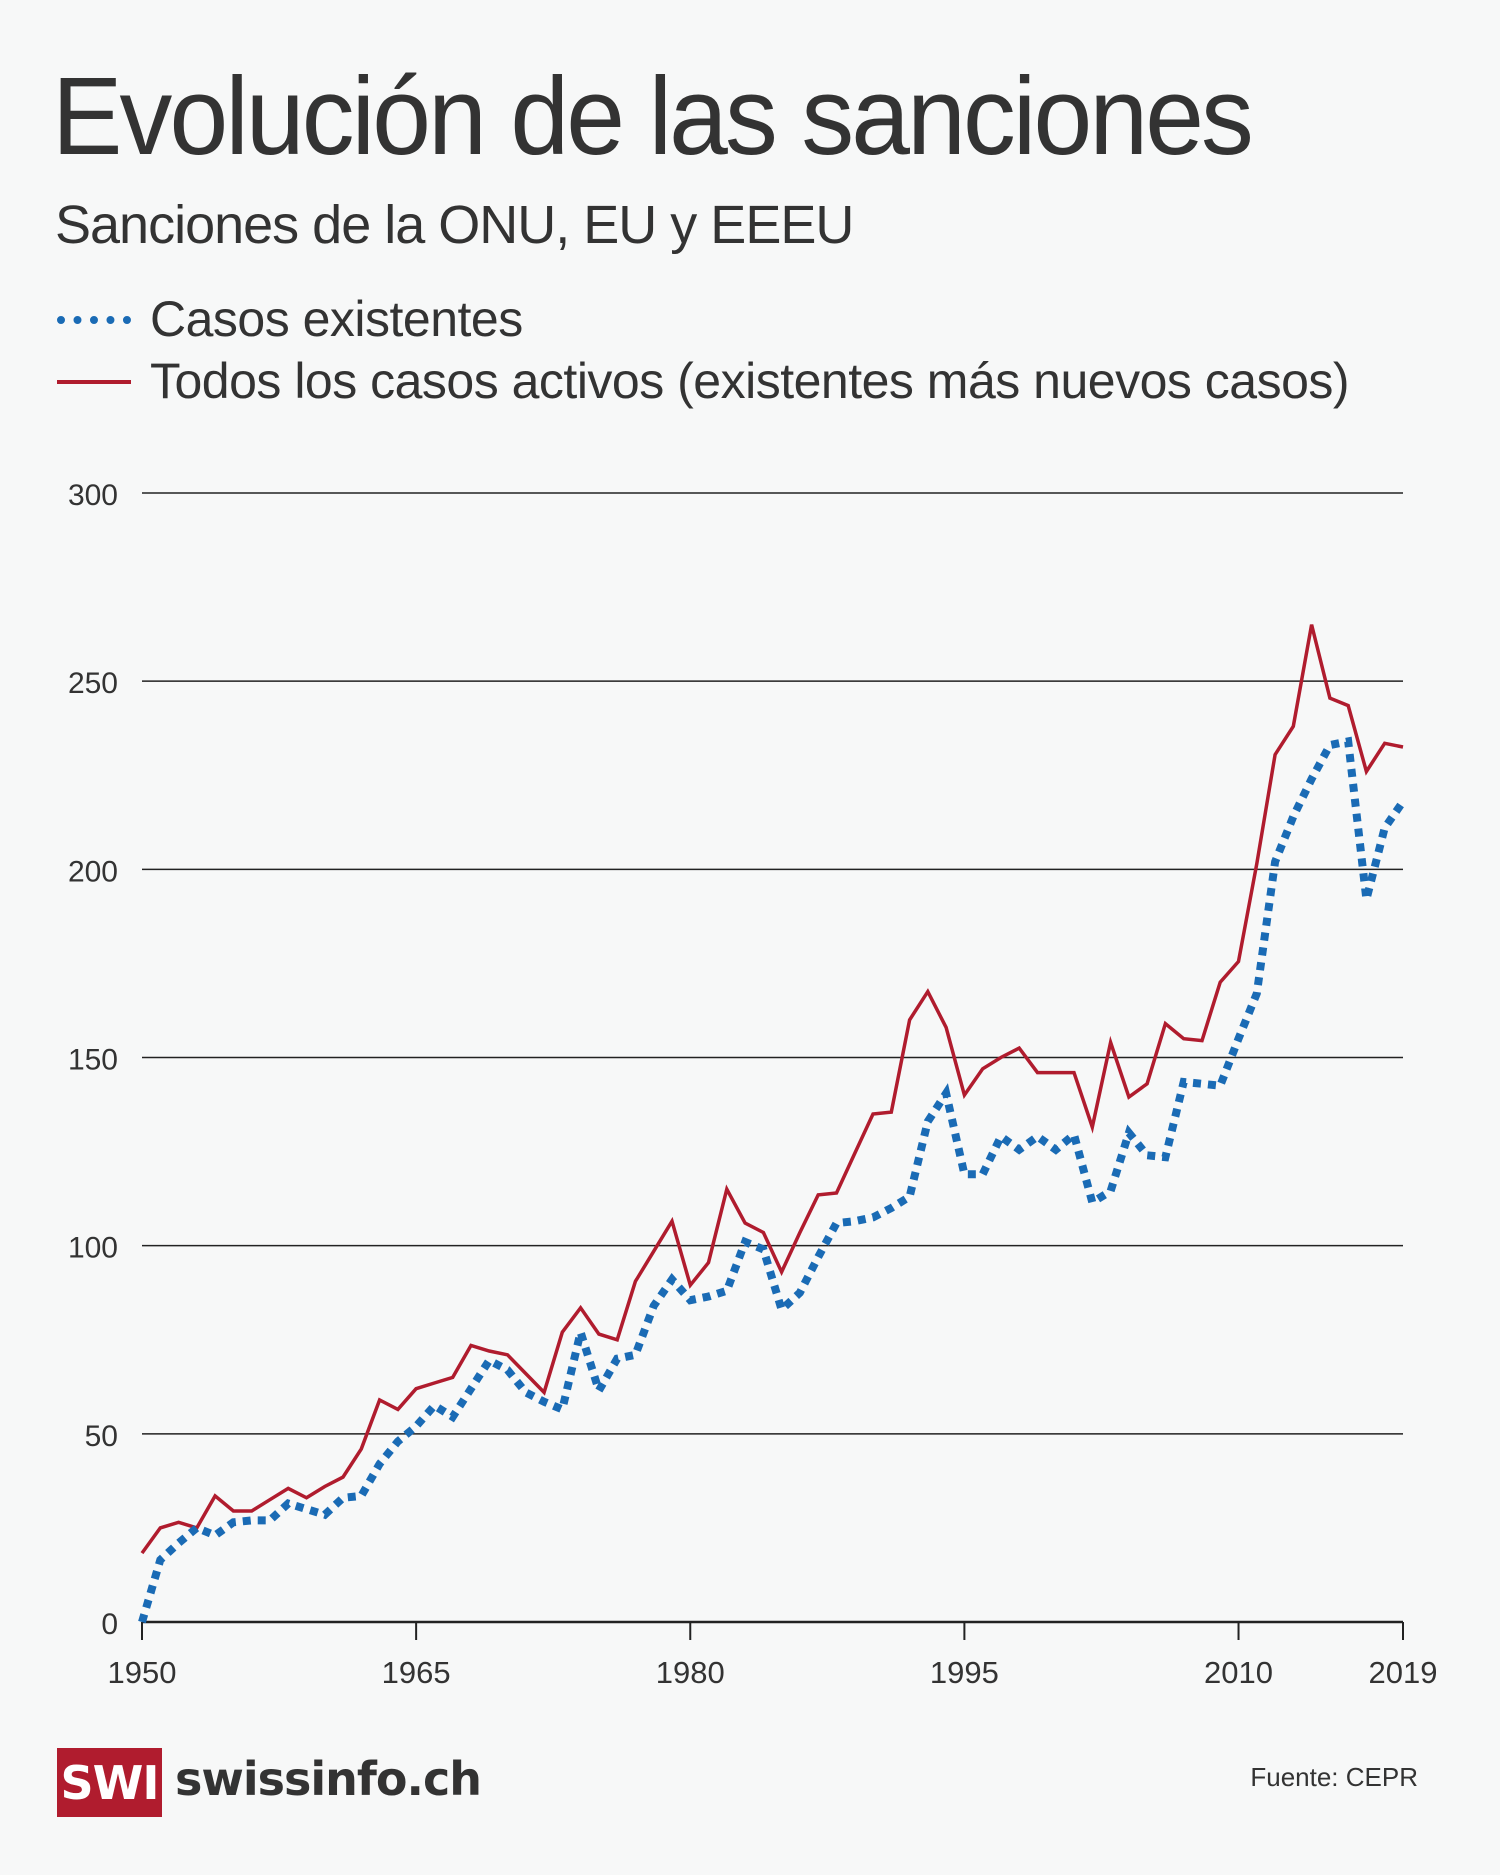 This screenshot has width=1500, height=1875. I want to click on legend-label-existing: Casos existentes, so click(336, 319).